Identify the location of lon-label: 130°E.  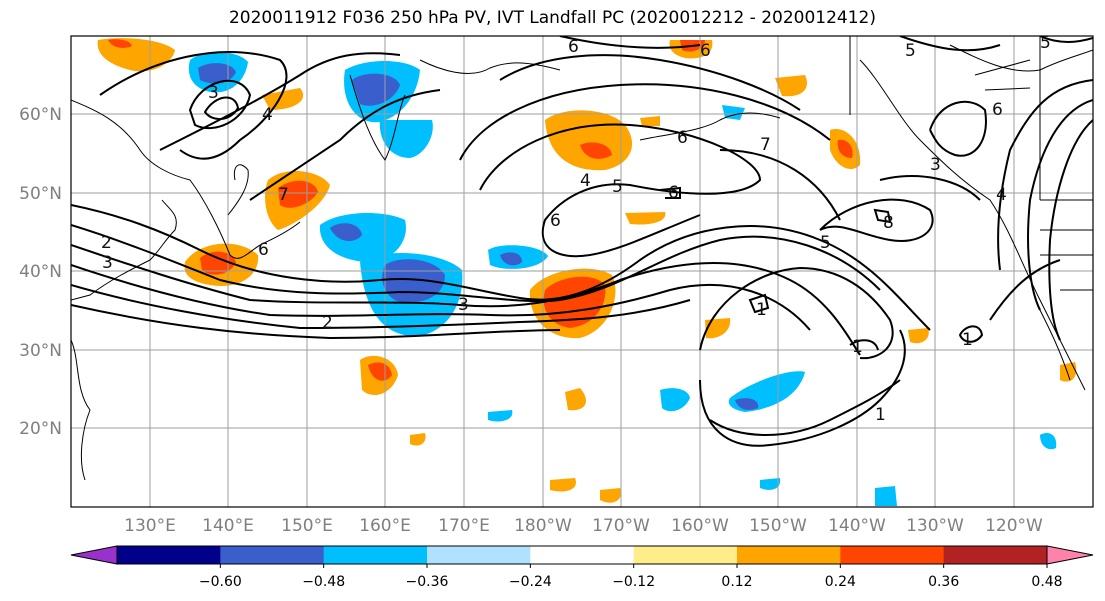
(150, 526).